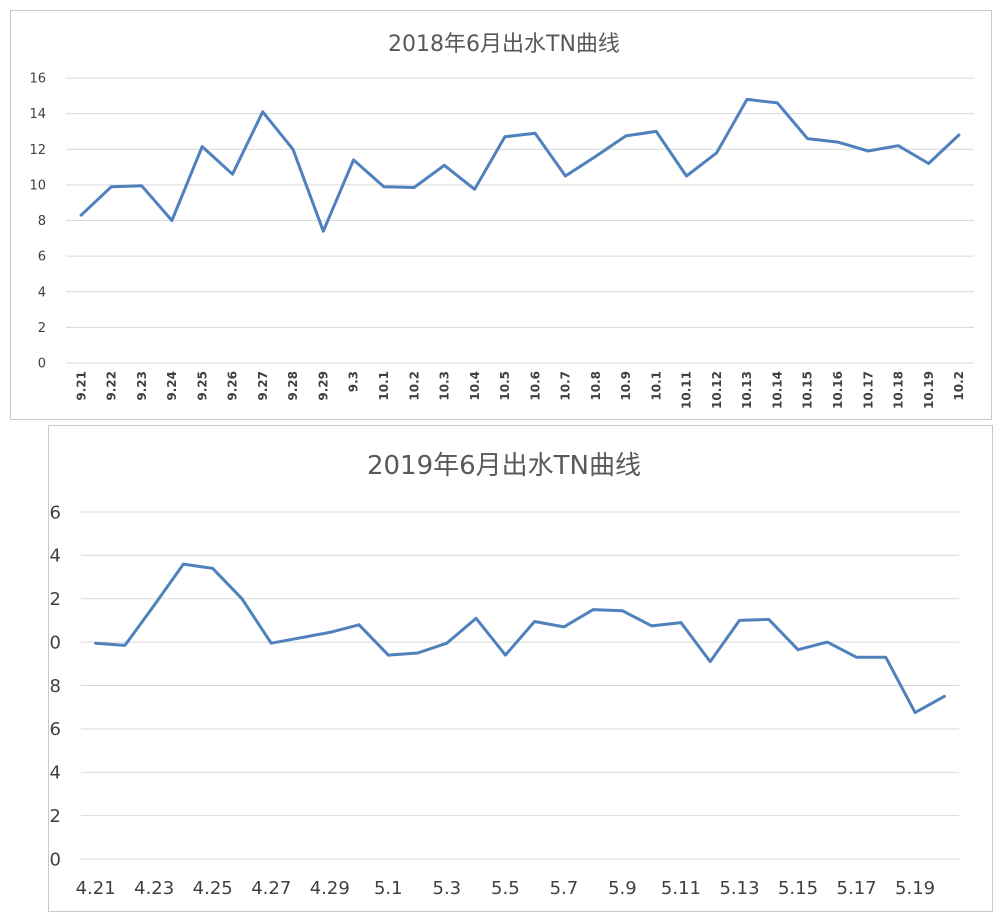 This screenshot has height=915, width=1005. I want to click on x-tick-label: 9.22, so click(112, 386).